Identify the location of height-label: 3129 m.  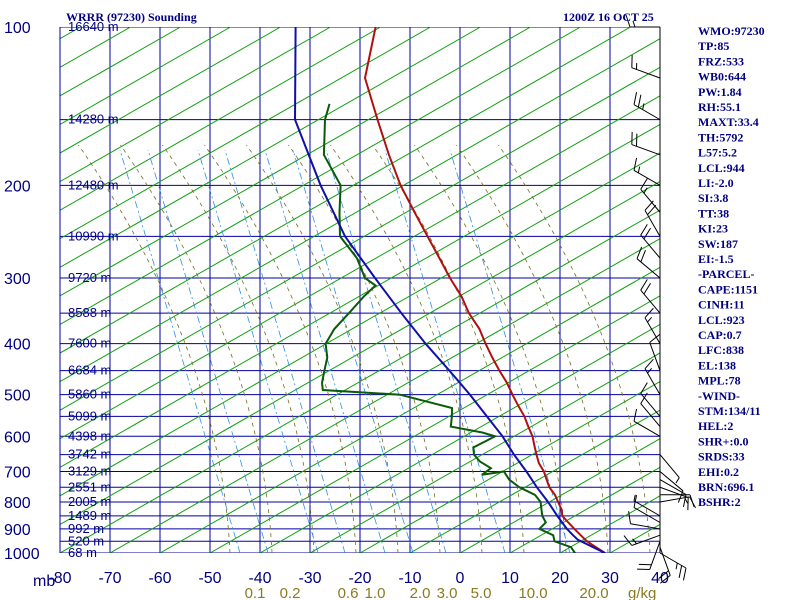
(89, 471).